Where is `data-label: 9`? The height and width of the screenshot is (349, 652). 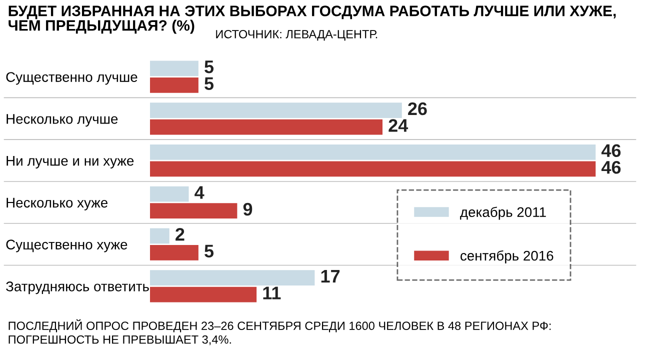 data-label: 9 is located at coordinates (247, 209).